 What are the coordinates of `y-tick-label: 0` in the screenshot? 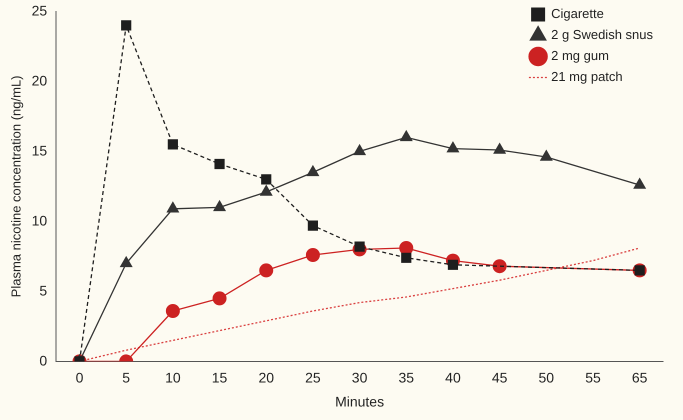 It's located at (43, 360).